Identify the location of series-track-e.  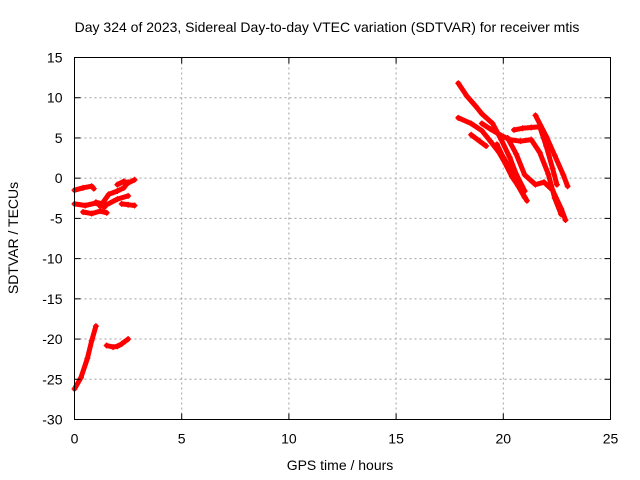
(95, 212).